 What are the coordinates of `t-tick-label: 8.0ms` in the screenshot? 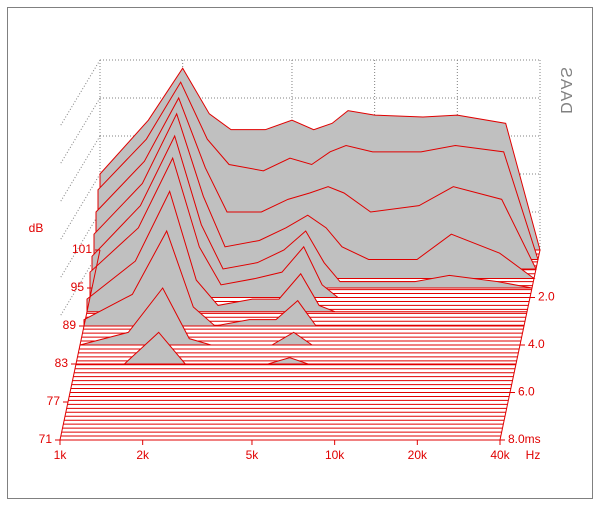 It's located at (524, 439).